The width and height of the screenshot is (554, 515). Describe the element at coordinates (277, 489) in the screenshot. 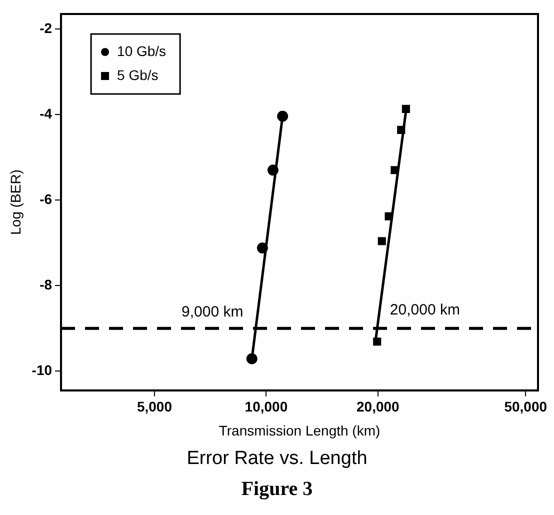

I see `text: Figure 3` at that location.